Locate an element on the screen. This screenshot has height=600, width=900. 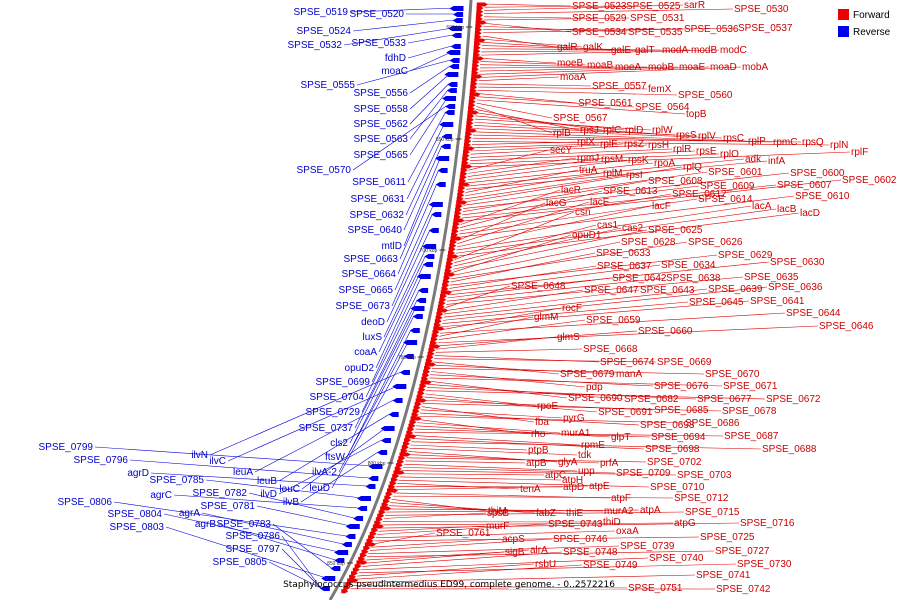
forward-gene-label: SPSE_0608 is located at coordinates (675, 181).